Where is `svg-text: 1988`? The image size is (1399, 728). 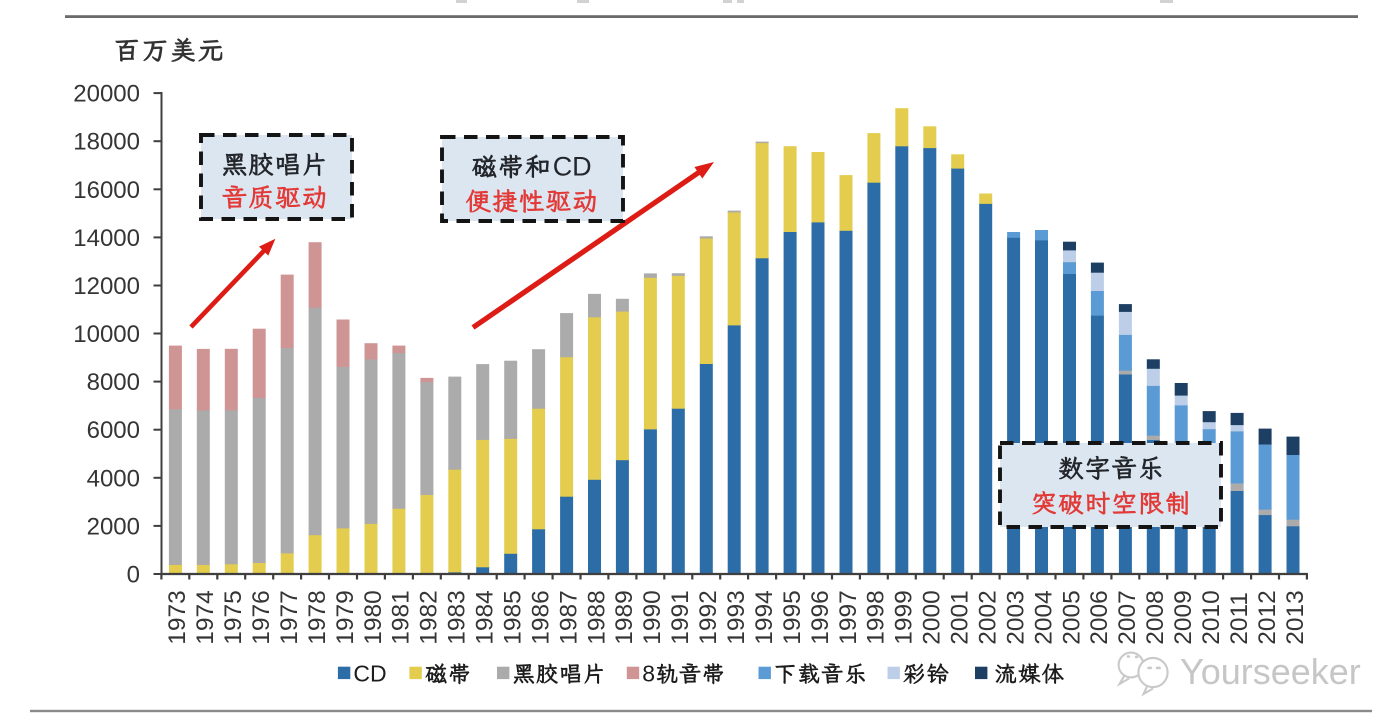
svg-text: 1988 is located at coordinates (596, 617).